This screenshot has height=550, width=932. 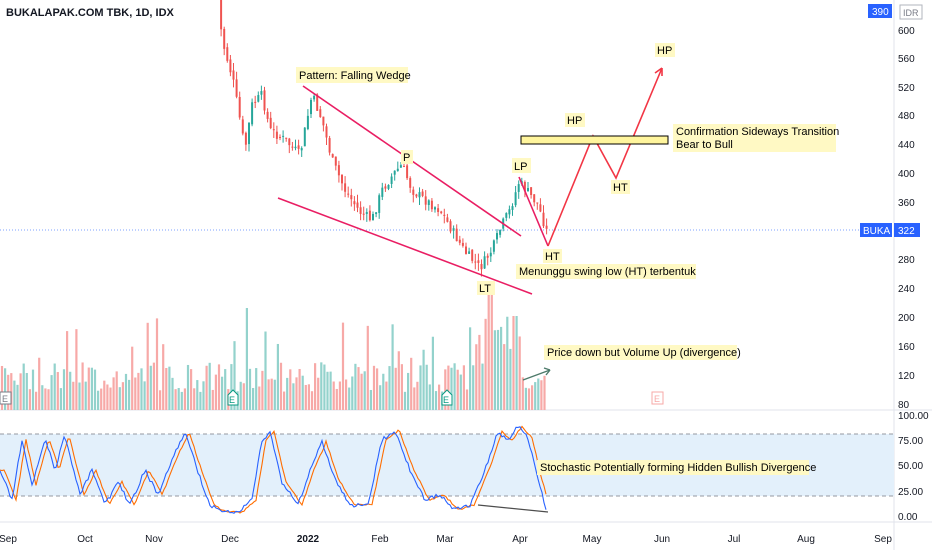 What do you see at coordinates (883, 539) in the screenshot?
I see `time-tick-label: Sep` at bounding box center [883, 539].